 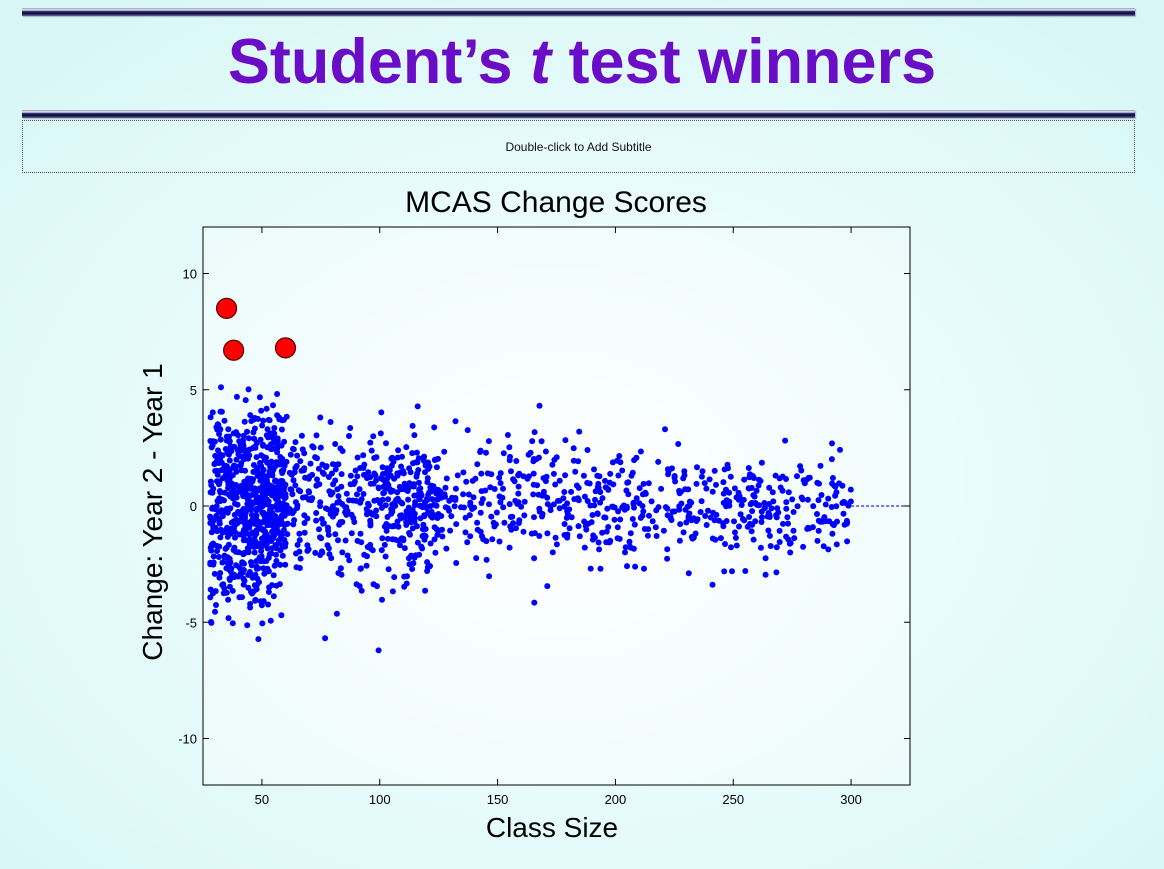 What do you see at coordinates (578, 114) in the screenshot?
I see `title-underline-rule` at bounding box center [578, 114].